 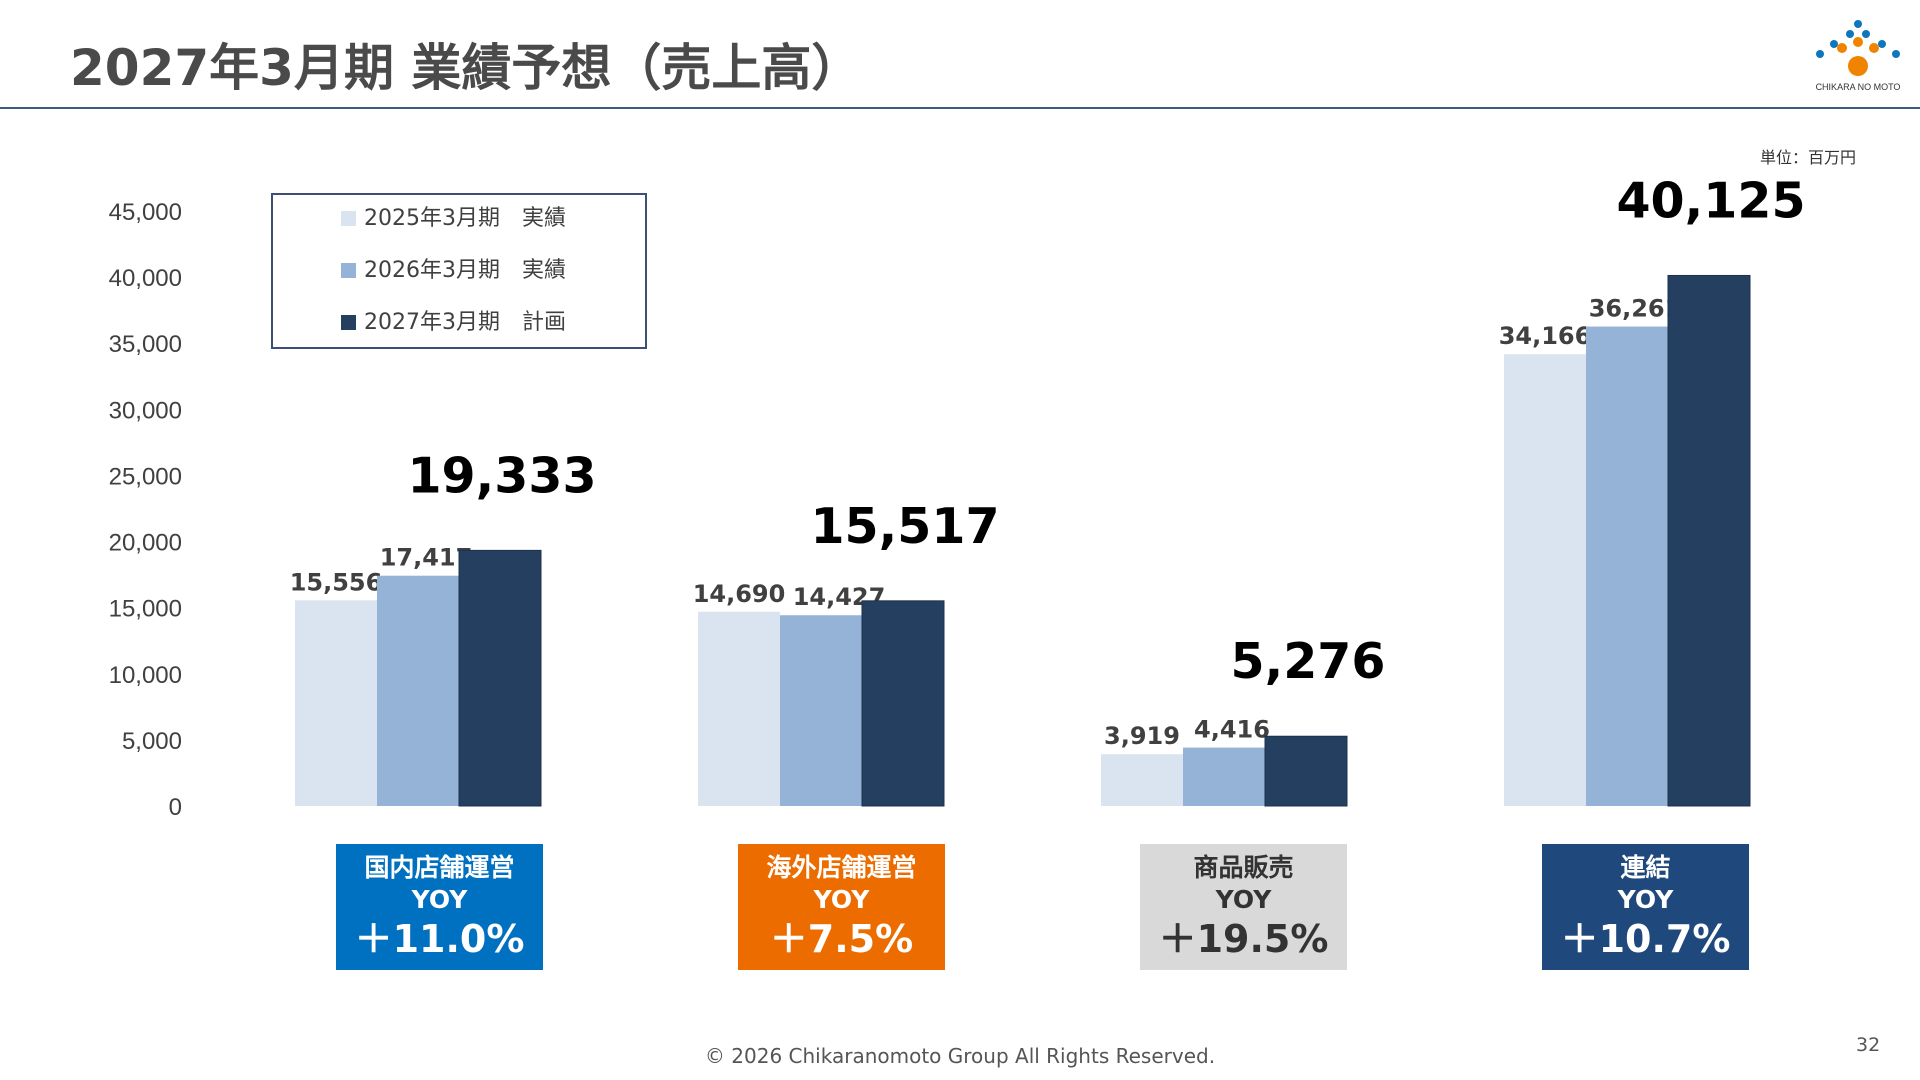 What do you see at coordinates (336, 582) in the screenshot?
I see `data-label: 15,556` at bounding box center [336, 582].